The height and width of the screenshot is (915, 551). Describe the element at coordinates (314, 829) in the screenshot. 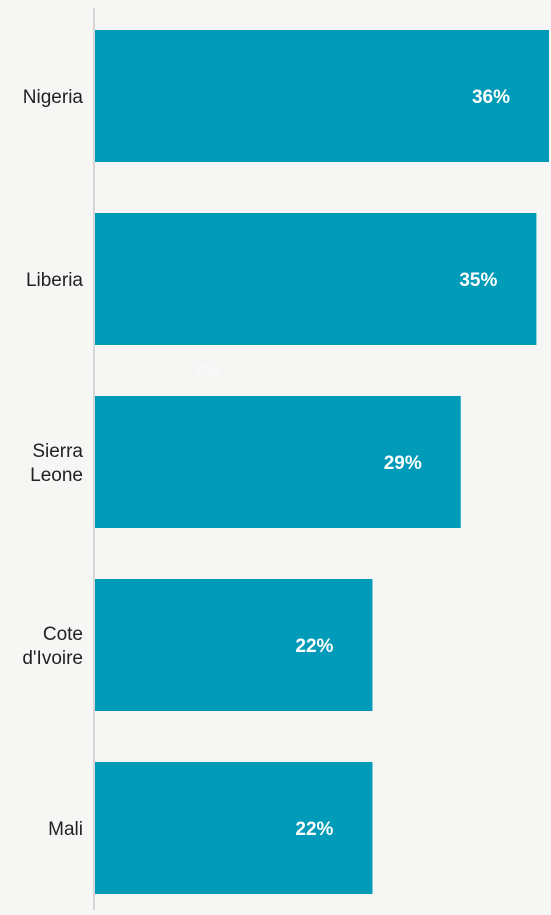

I see `value-label-5: 22%` at that location.